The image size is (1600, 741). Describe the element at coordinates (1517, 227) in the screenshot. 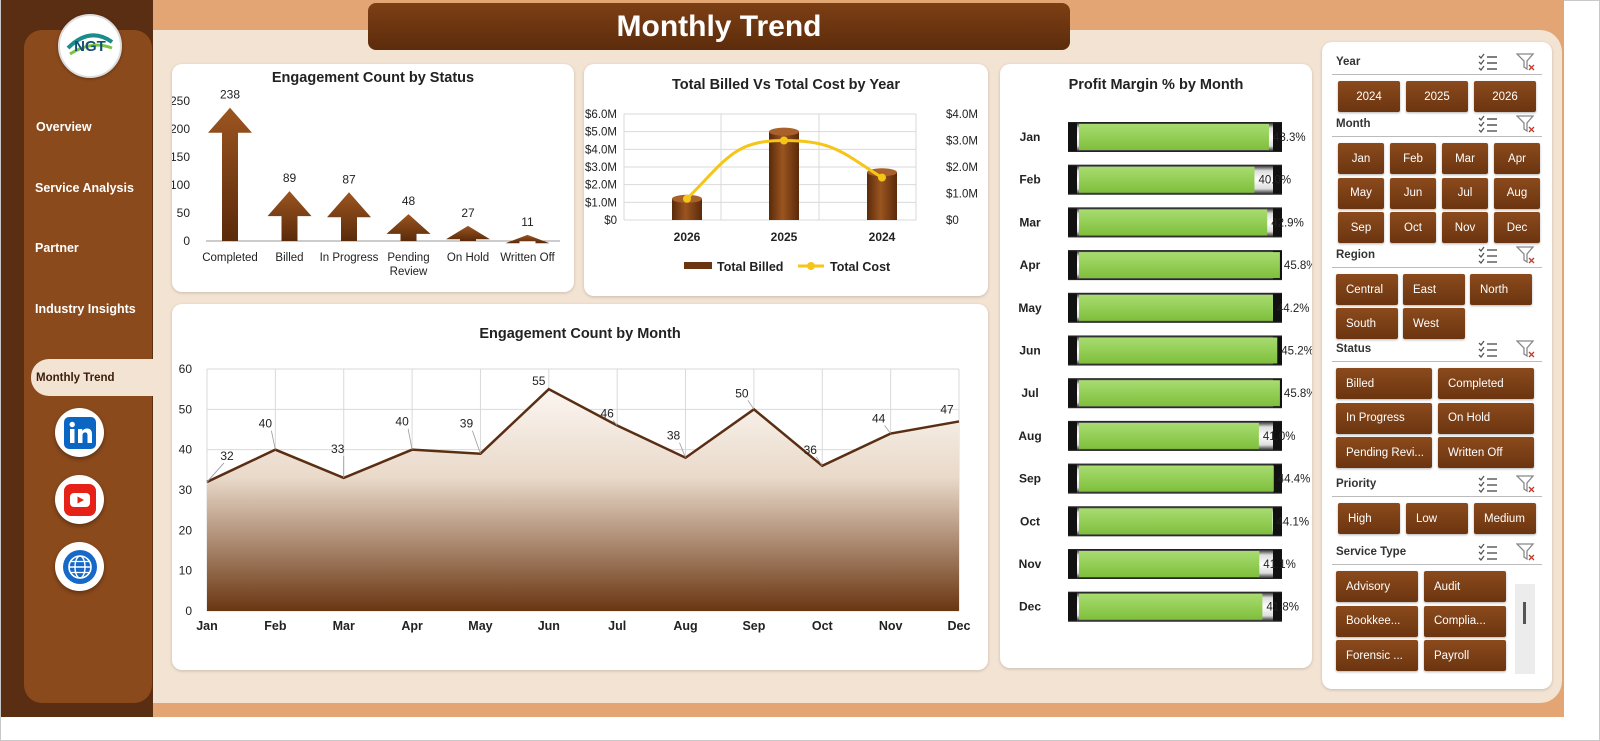

I see `slicer-month-button: Dec` at that location.